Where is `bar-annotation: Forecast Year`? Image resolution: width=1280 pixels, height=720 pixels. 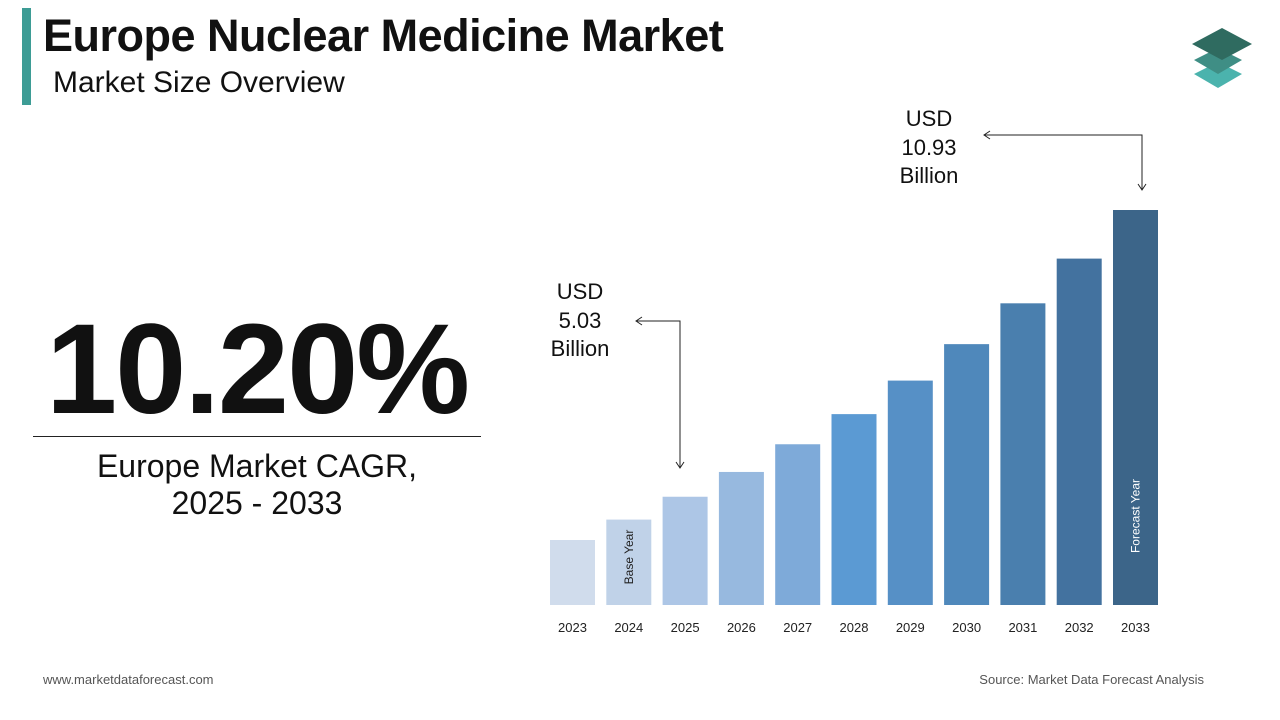 bar-annotation: Forecast Year is located at coordinates (1136, 516).